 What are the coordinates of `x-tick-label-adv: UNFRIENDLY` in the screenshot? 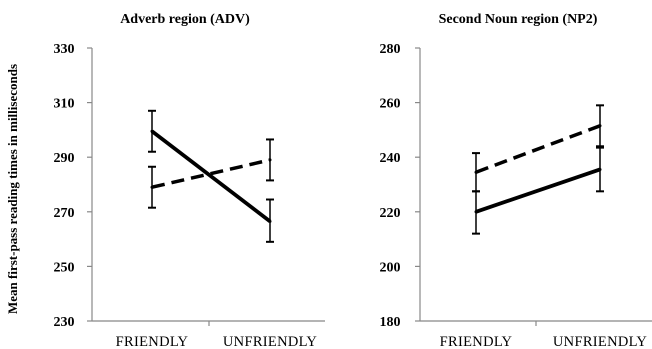 It's located at (270, 341).